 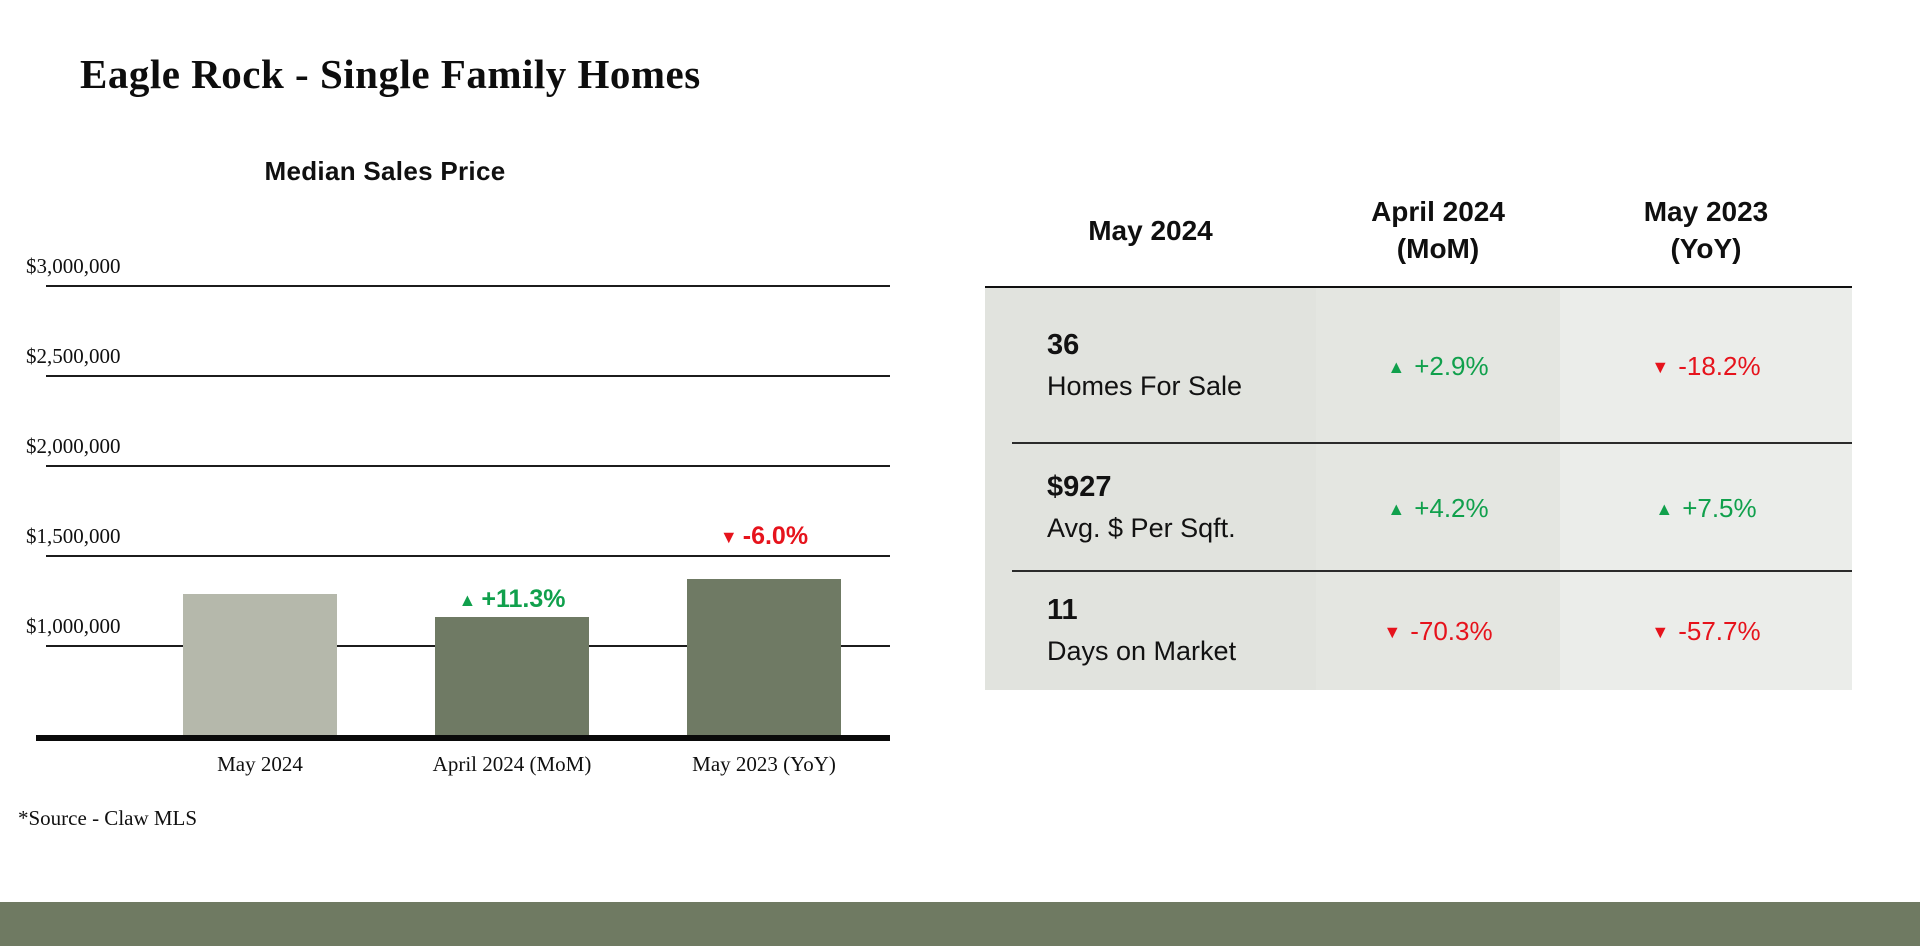 I want to click on metric-label: Days on Market, so click(x=1142, y=651).